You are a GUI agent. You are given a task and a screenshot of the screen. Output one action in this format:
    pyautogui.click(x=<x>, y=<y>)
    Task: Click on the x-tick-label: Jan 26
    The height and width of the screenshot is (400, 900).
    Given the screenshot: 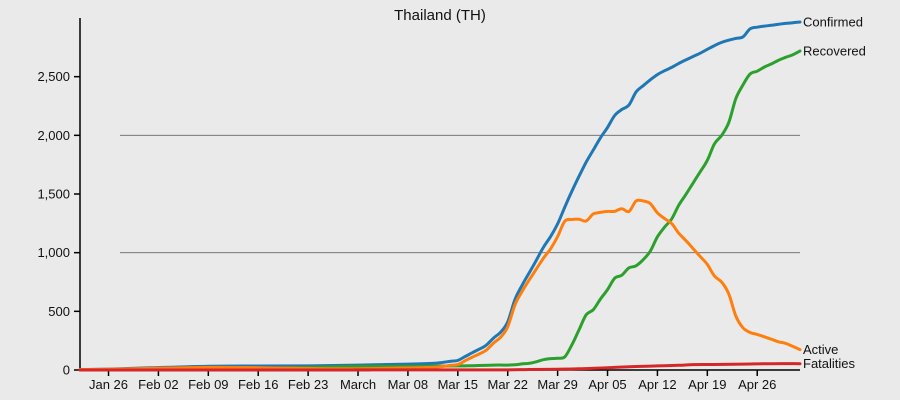 What is the action you would take?
    pyautogui.click(x=108, y=384)
    